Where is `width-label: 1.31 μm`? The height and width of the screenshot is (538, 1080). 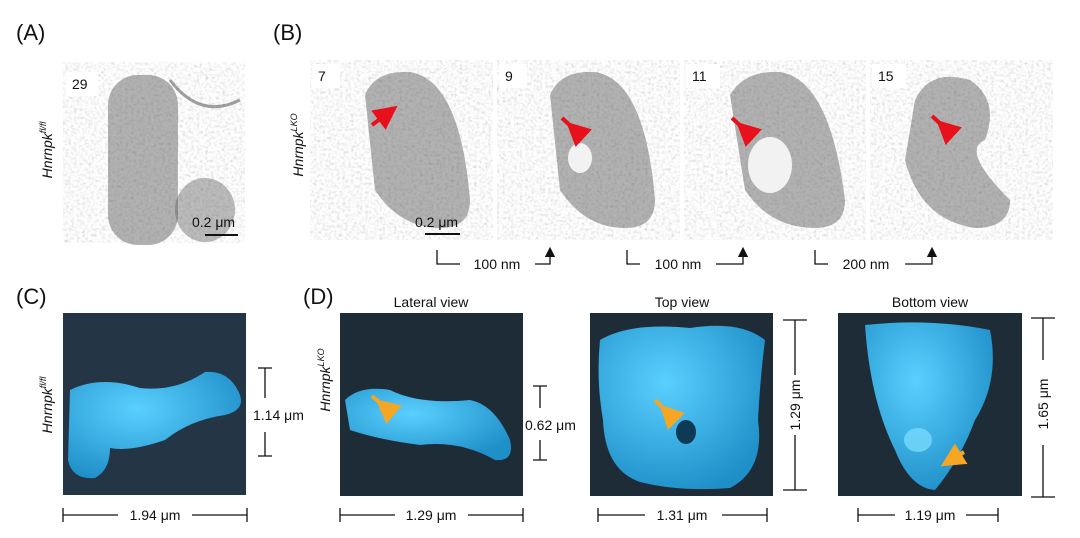
width-label: 1.31 μm is located at coordinates (682, 515).